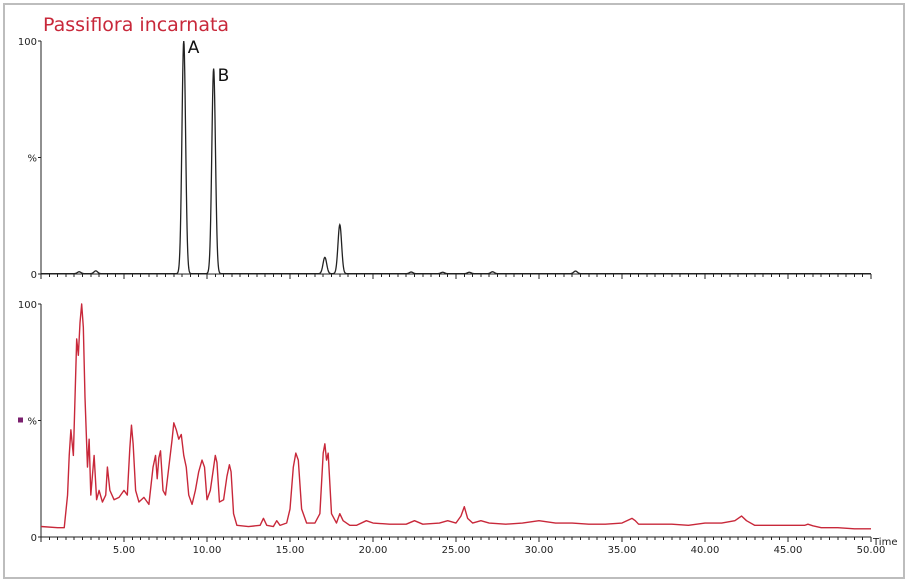 The width and height of the screenshot is (910, 584). What do you see at coordinates (224, 76) in the screenshot?
I see `peak-label-b: B` at bounding box center [224, 76].